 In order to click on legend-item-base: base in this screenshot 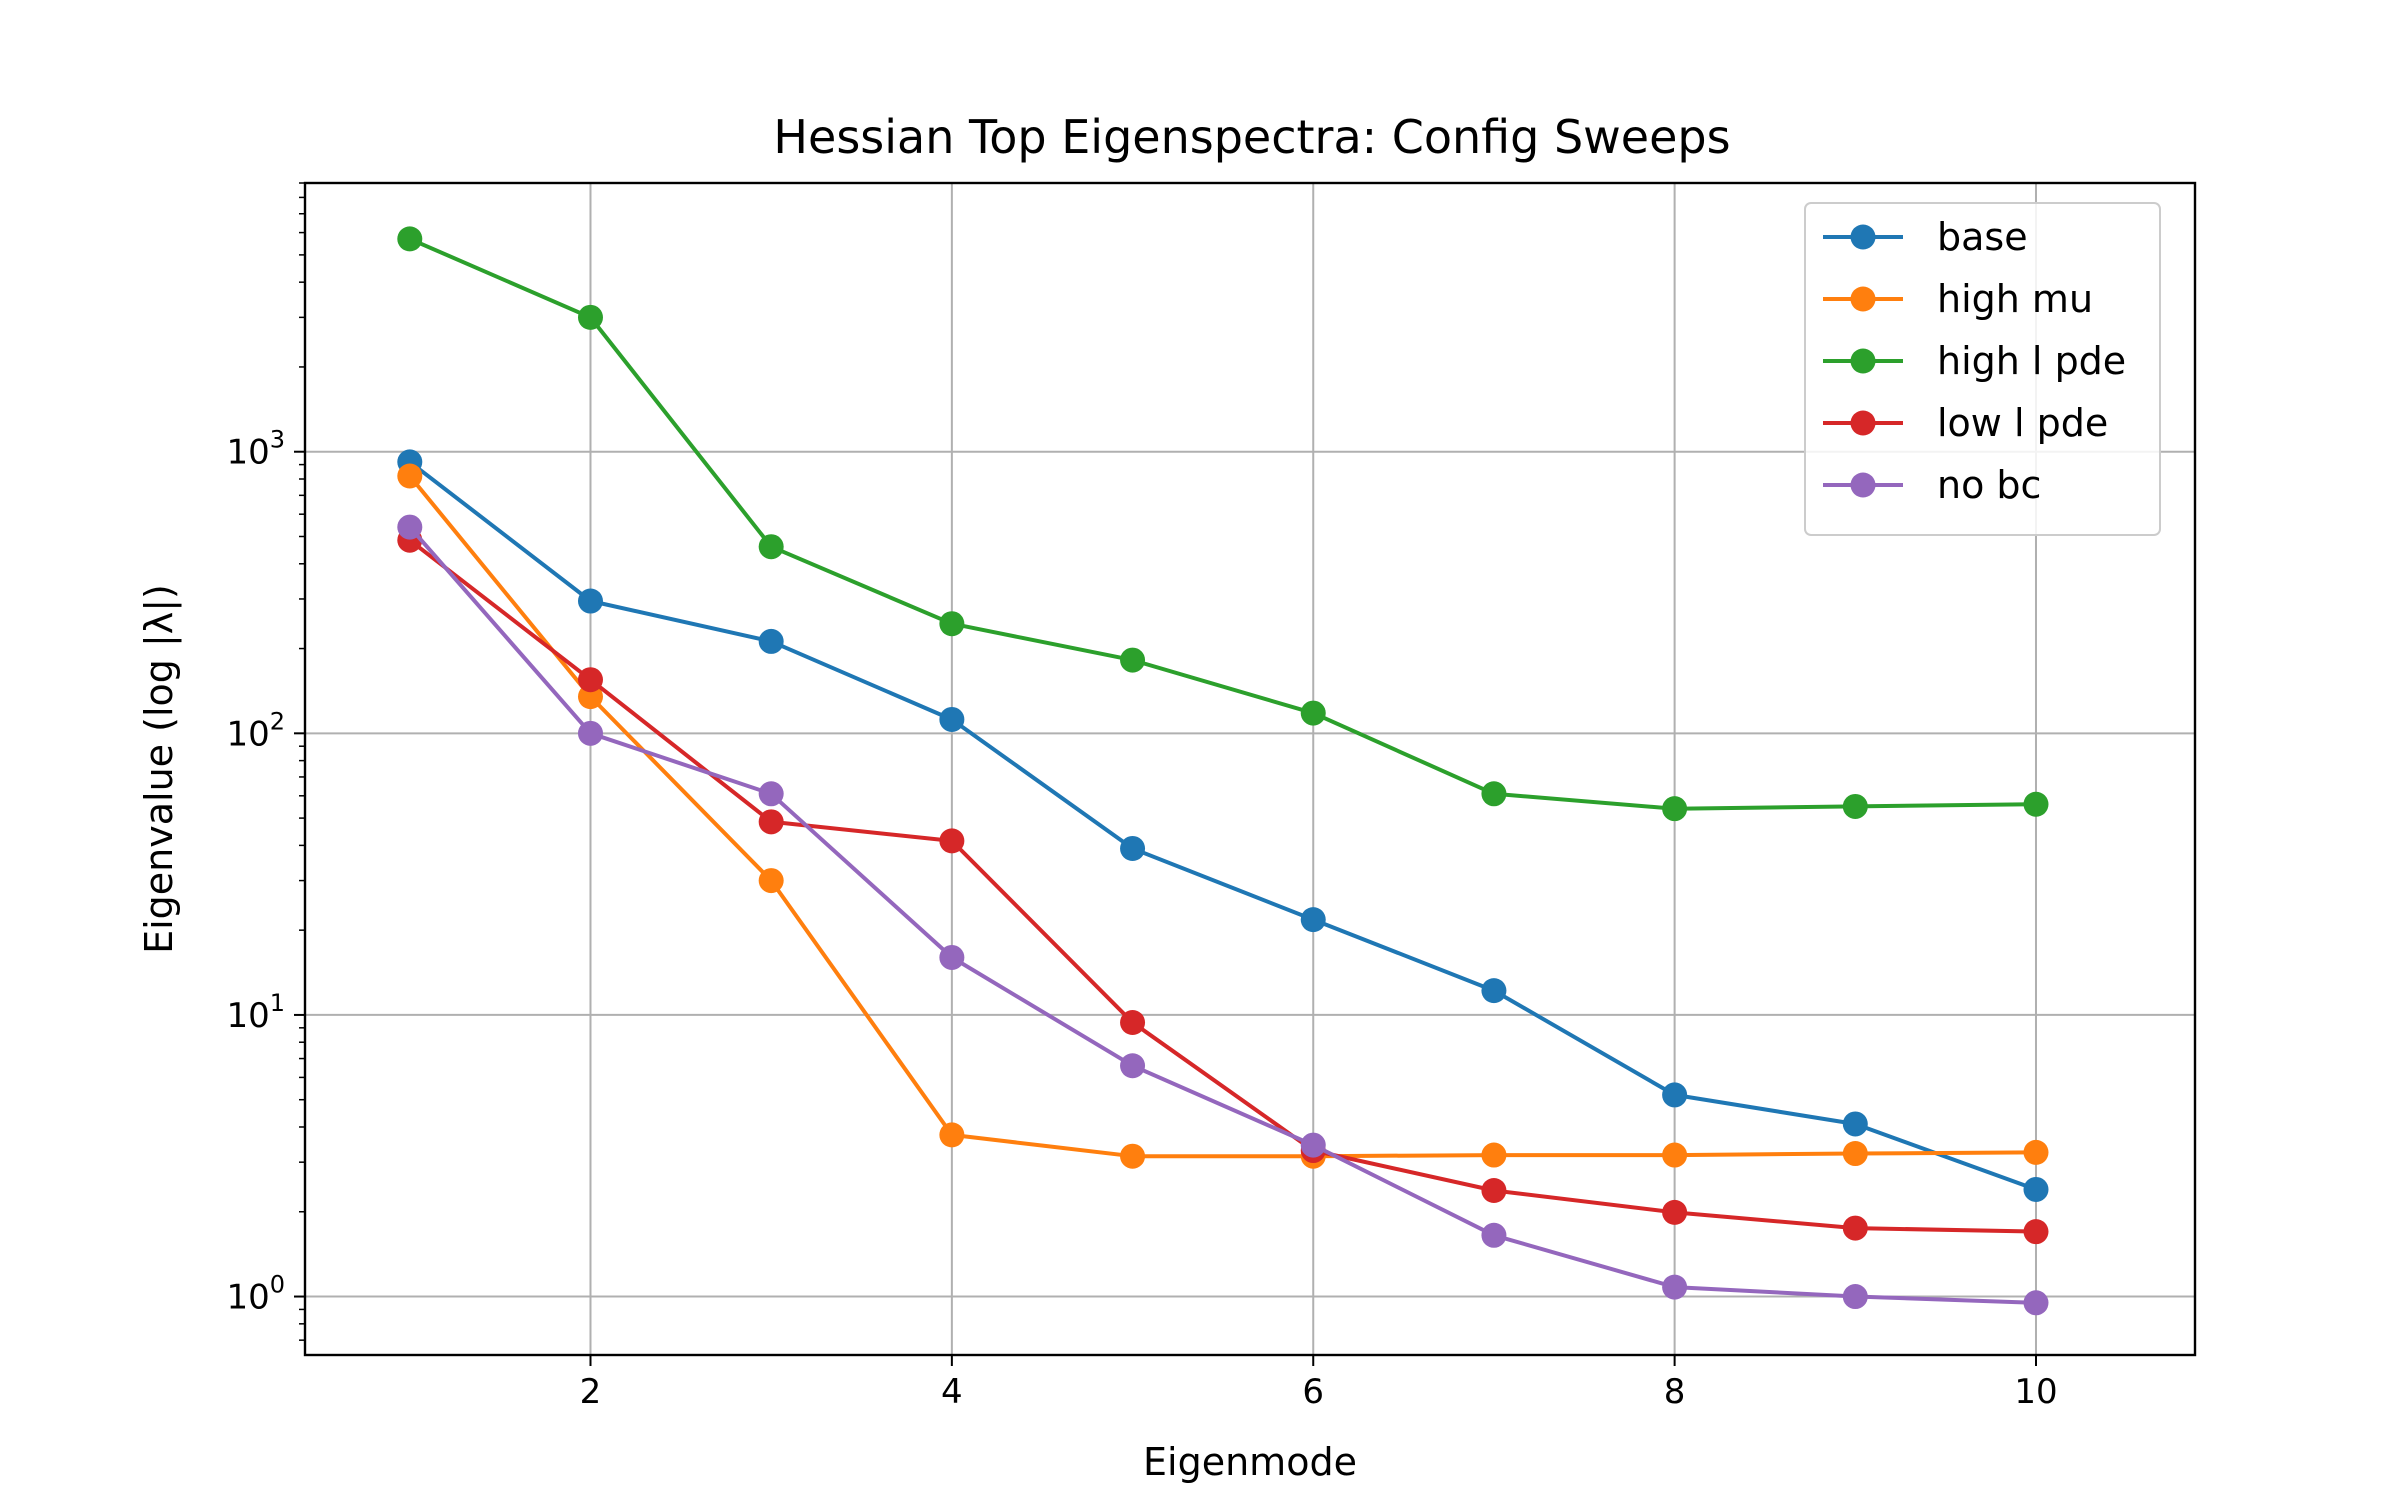, I will do `click(1925, 237)`.